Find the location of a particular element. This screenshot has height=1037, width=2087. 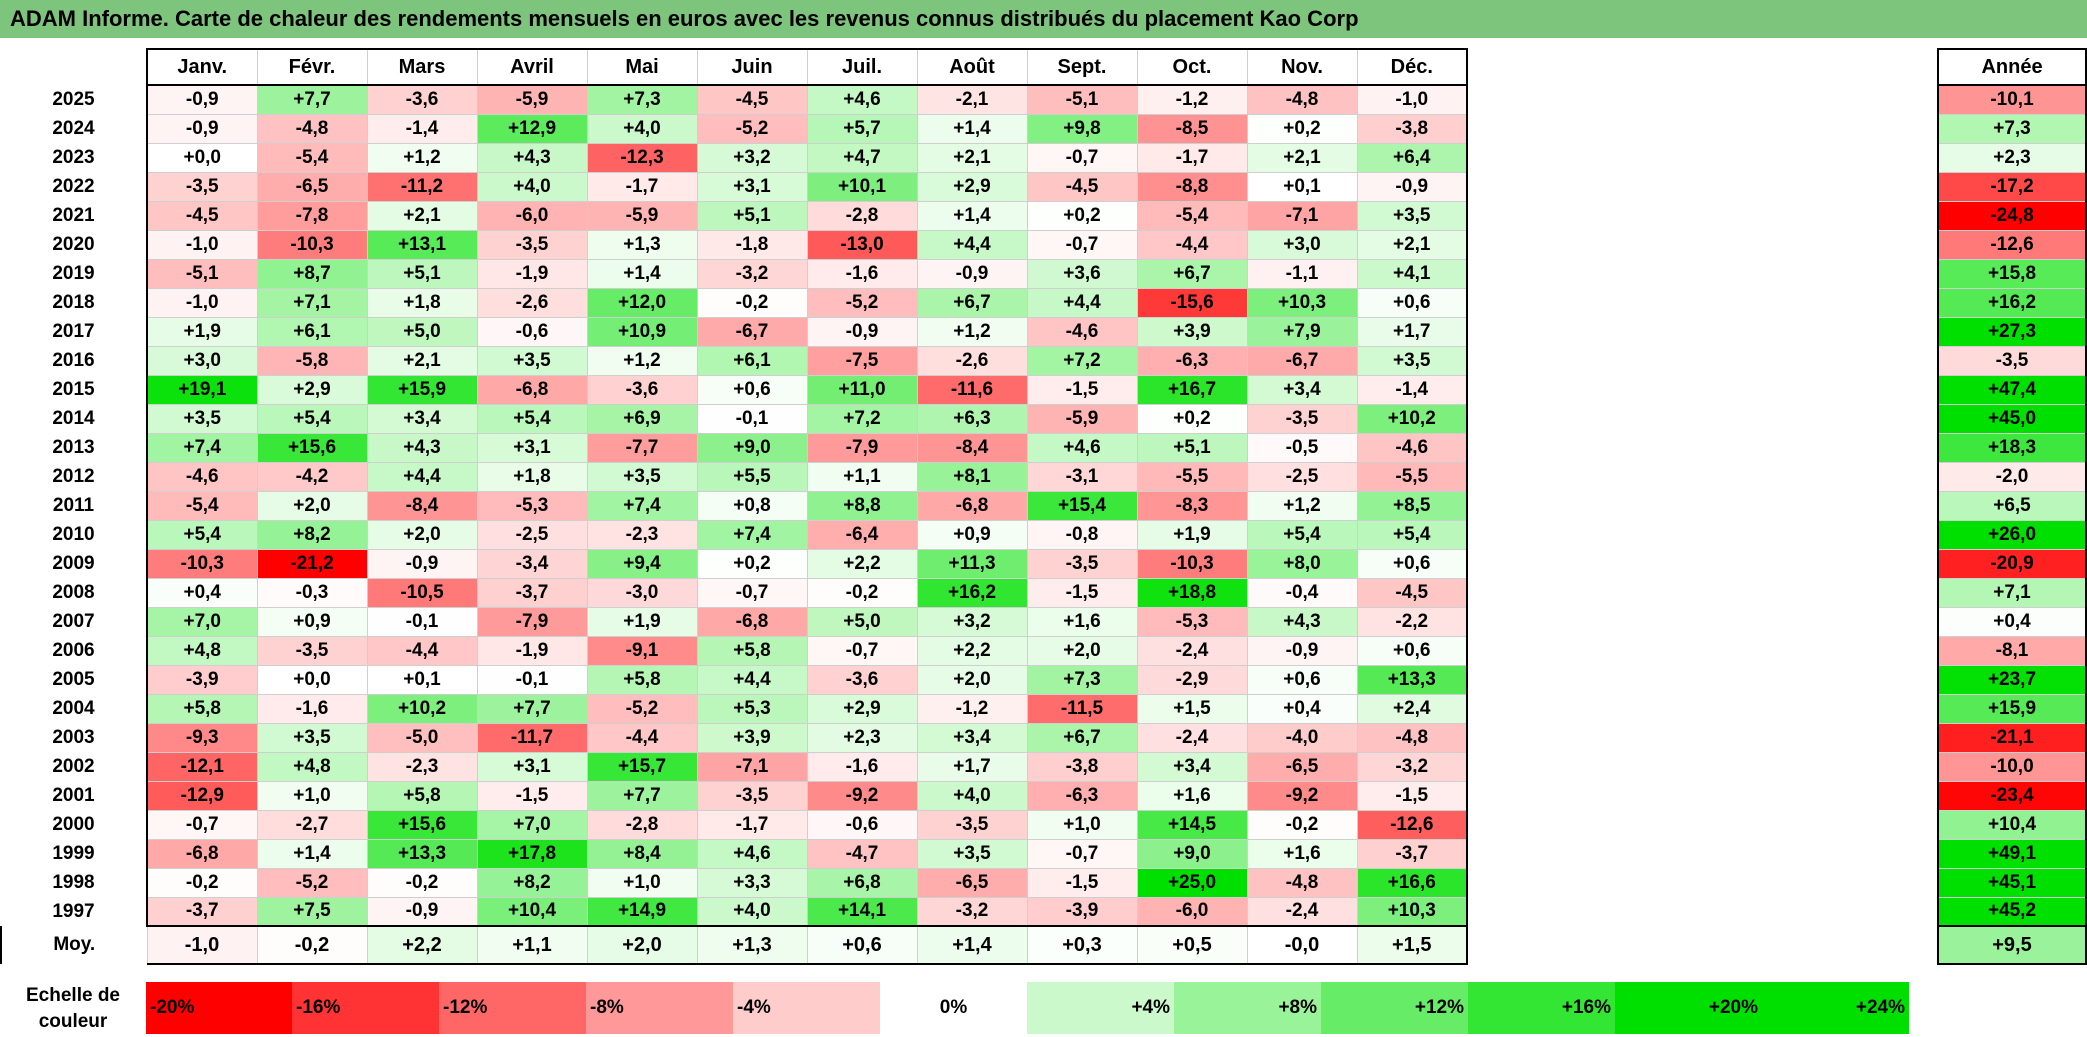

heatmap-cell: +4,0 is located at coordinates (642, 128).